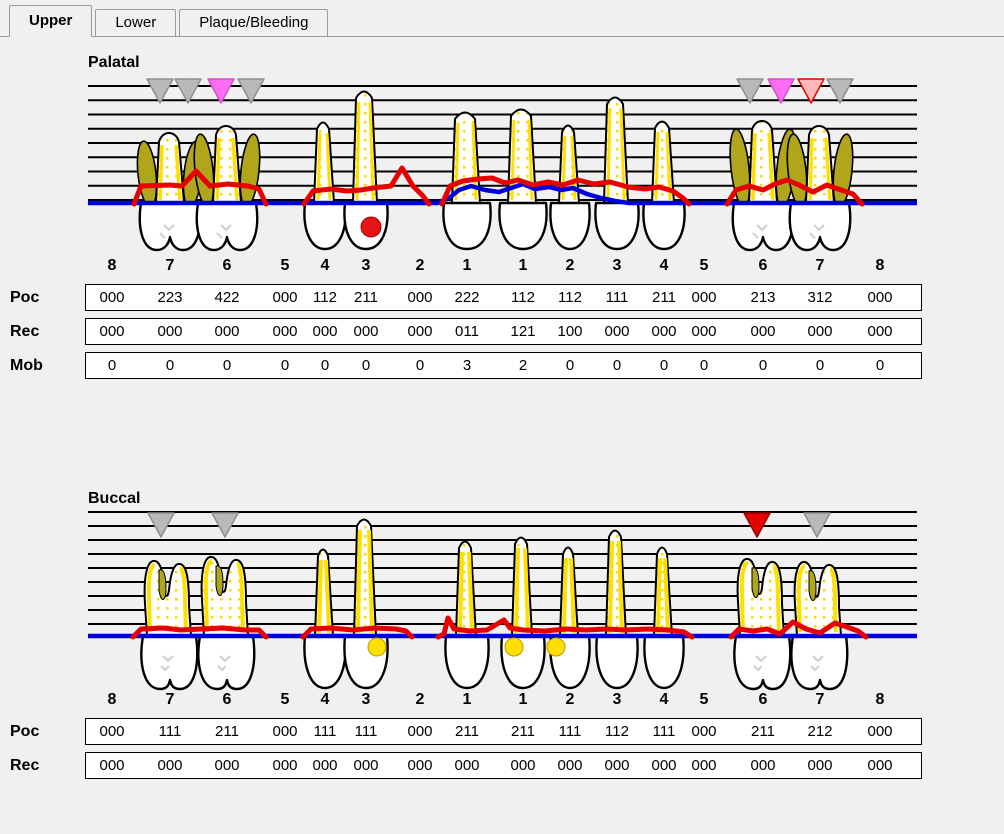  What do you see at coordinates (467, 297) in the screenshot?
I see `poc-cell: 222` at bounding box center [467, 297].